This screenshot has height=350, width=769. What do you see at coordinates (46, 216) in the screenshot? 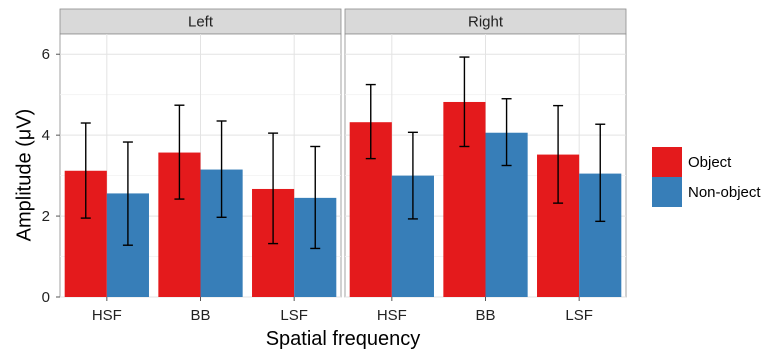
I see `y-tick-label: 2` at bounding box center [46, 216].